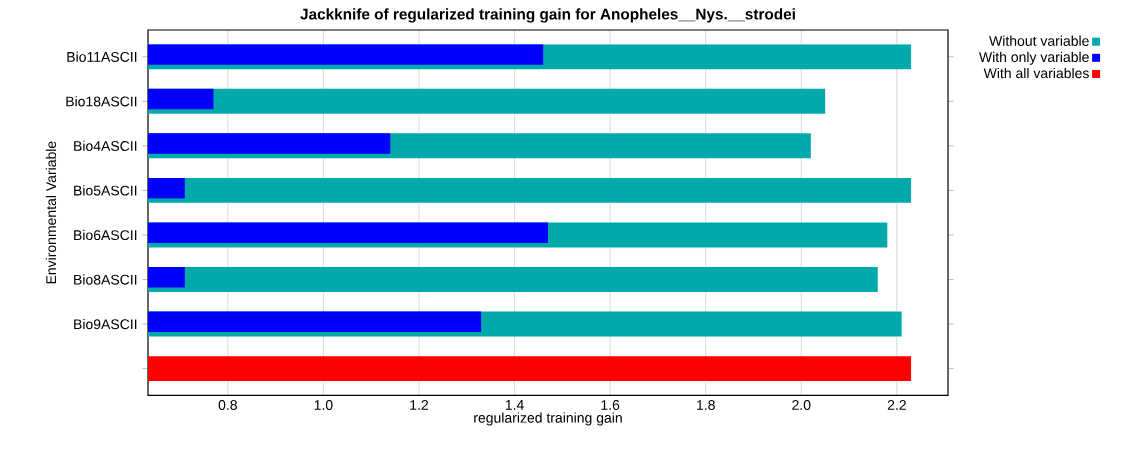  Describe the element at coordinates (610, 405) in the screenshot. I see `x-tick-label: 1.6` at that location.